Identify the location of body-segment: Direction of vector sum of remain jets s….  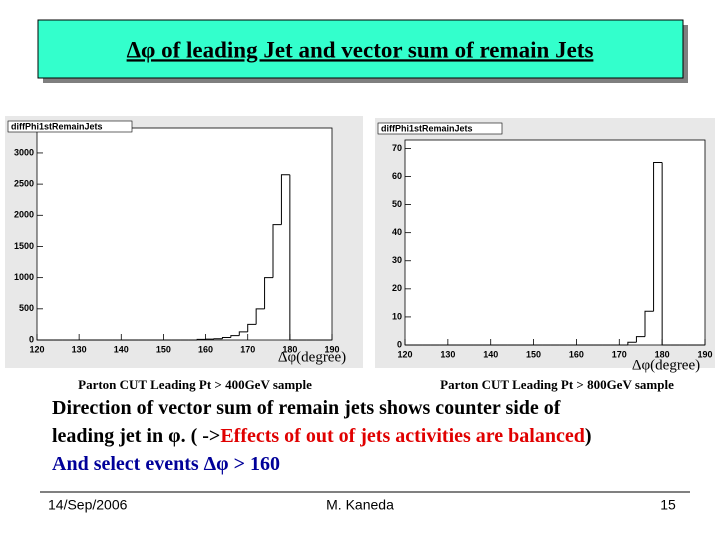
(306, 408).